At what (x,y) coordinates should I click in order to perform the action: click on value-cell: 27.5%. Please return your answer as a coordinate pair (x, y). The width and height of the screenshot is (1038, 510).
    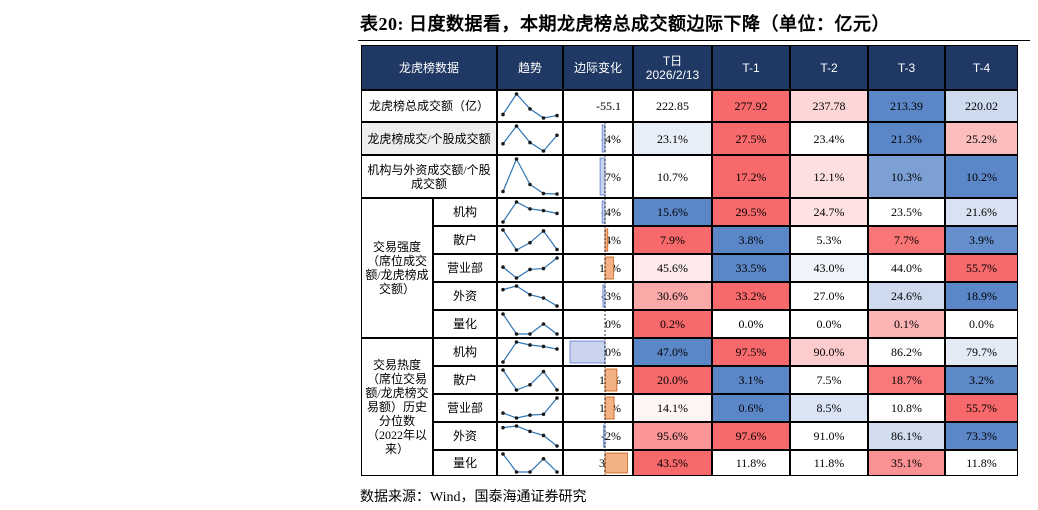
    Looking at the image, I should click on (751, 138).